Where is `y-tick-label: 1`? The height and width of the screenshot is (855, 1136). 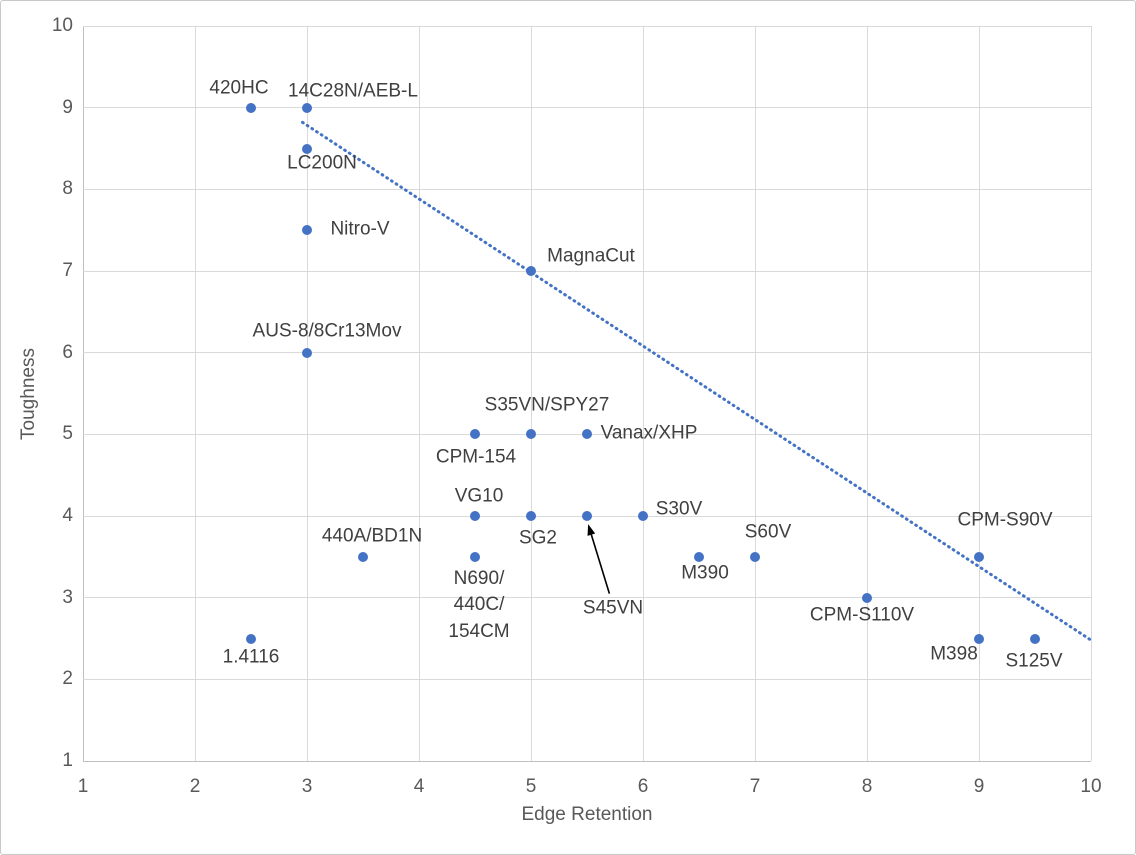 y-tick-label: 1 is located at coordinates (67, 760).